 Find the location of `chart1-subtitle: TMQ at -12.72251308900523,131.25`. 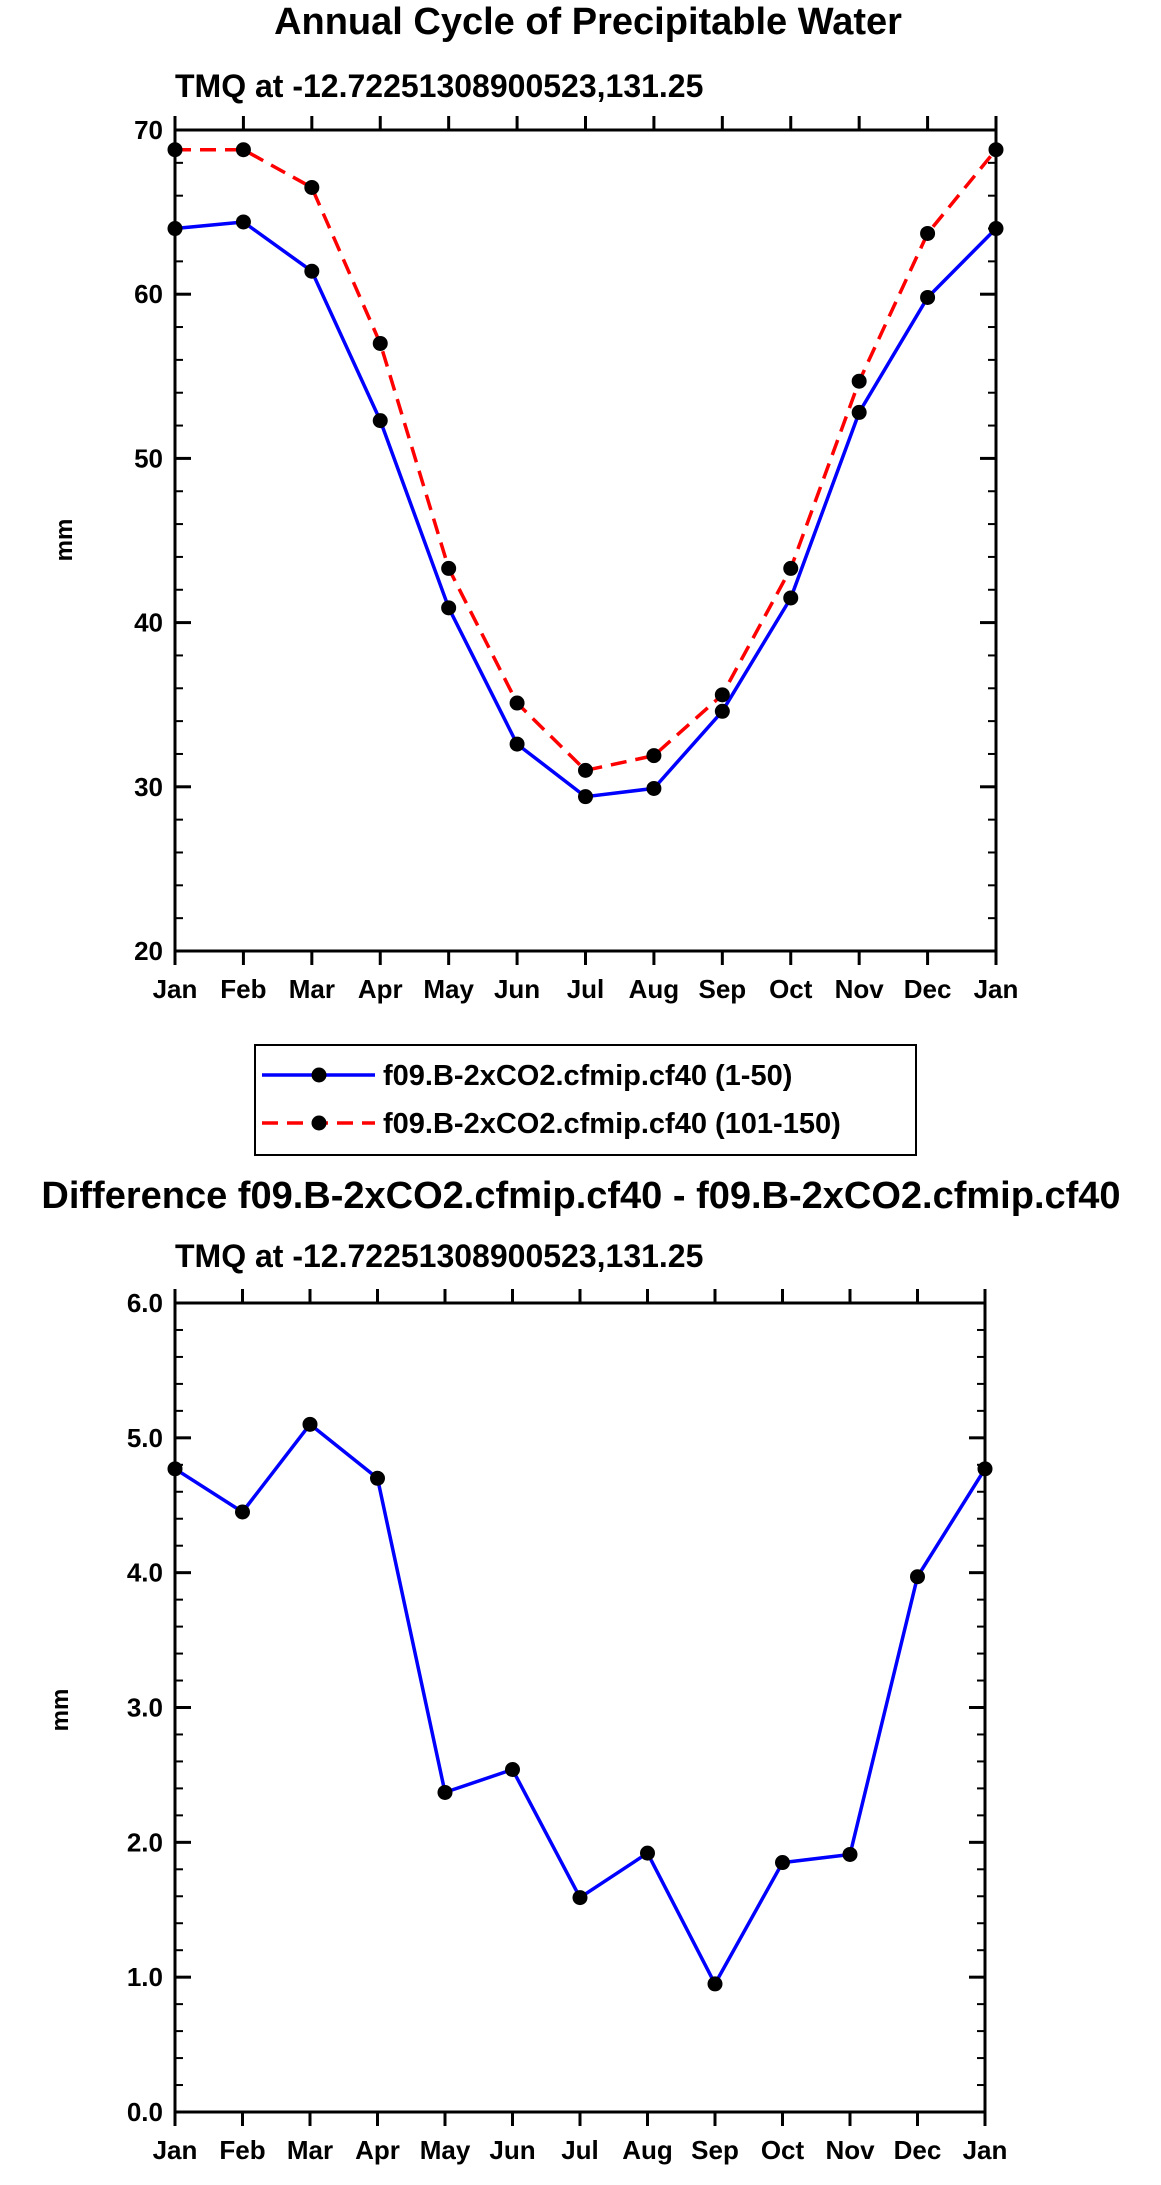

chart1-subtitle: TMQ at -12.72251308900523,131.25 is located at coordinates (439, 86).